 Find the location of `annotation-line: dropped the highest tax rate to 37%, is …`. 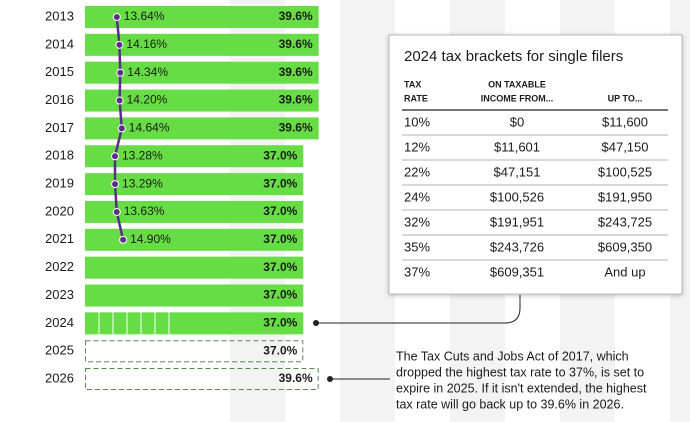

annotation-line: dropped the highest tax rate to 37%, is … is located at coordinates (520, 372).